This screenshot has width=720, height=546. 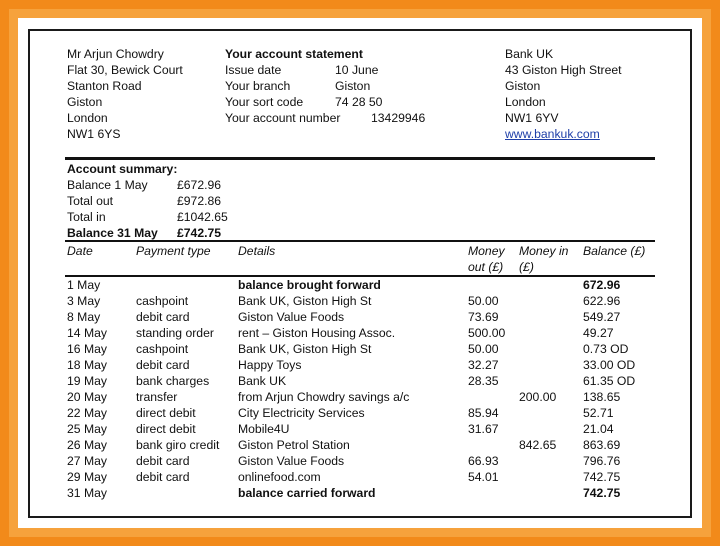 What do you see at coordinates (173, 251) in the screenshot?
I see `header-payment-type: Payment type` at bounding box center [173, 251].